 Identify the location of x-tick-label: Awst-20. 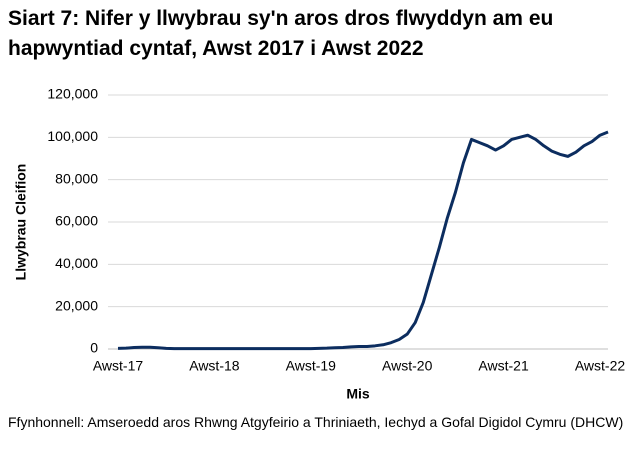
(407, 366).